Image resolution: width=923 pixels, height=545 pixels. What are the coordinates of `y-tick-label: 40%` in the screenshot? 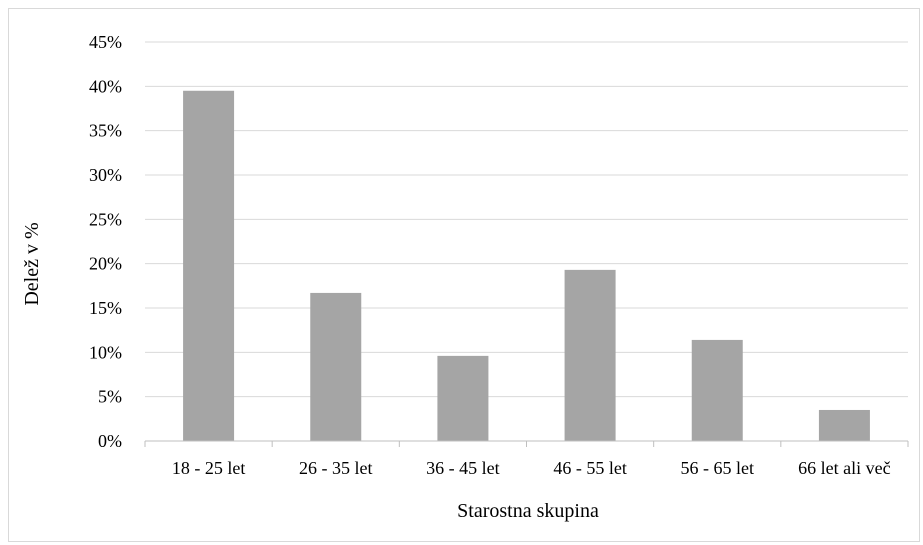 It's located at (105, 86).